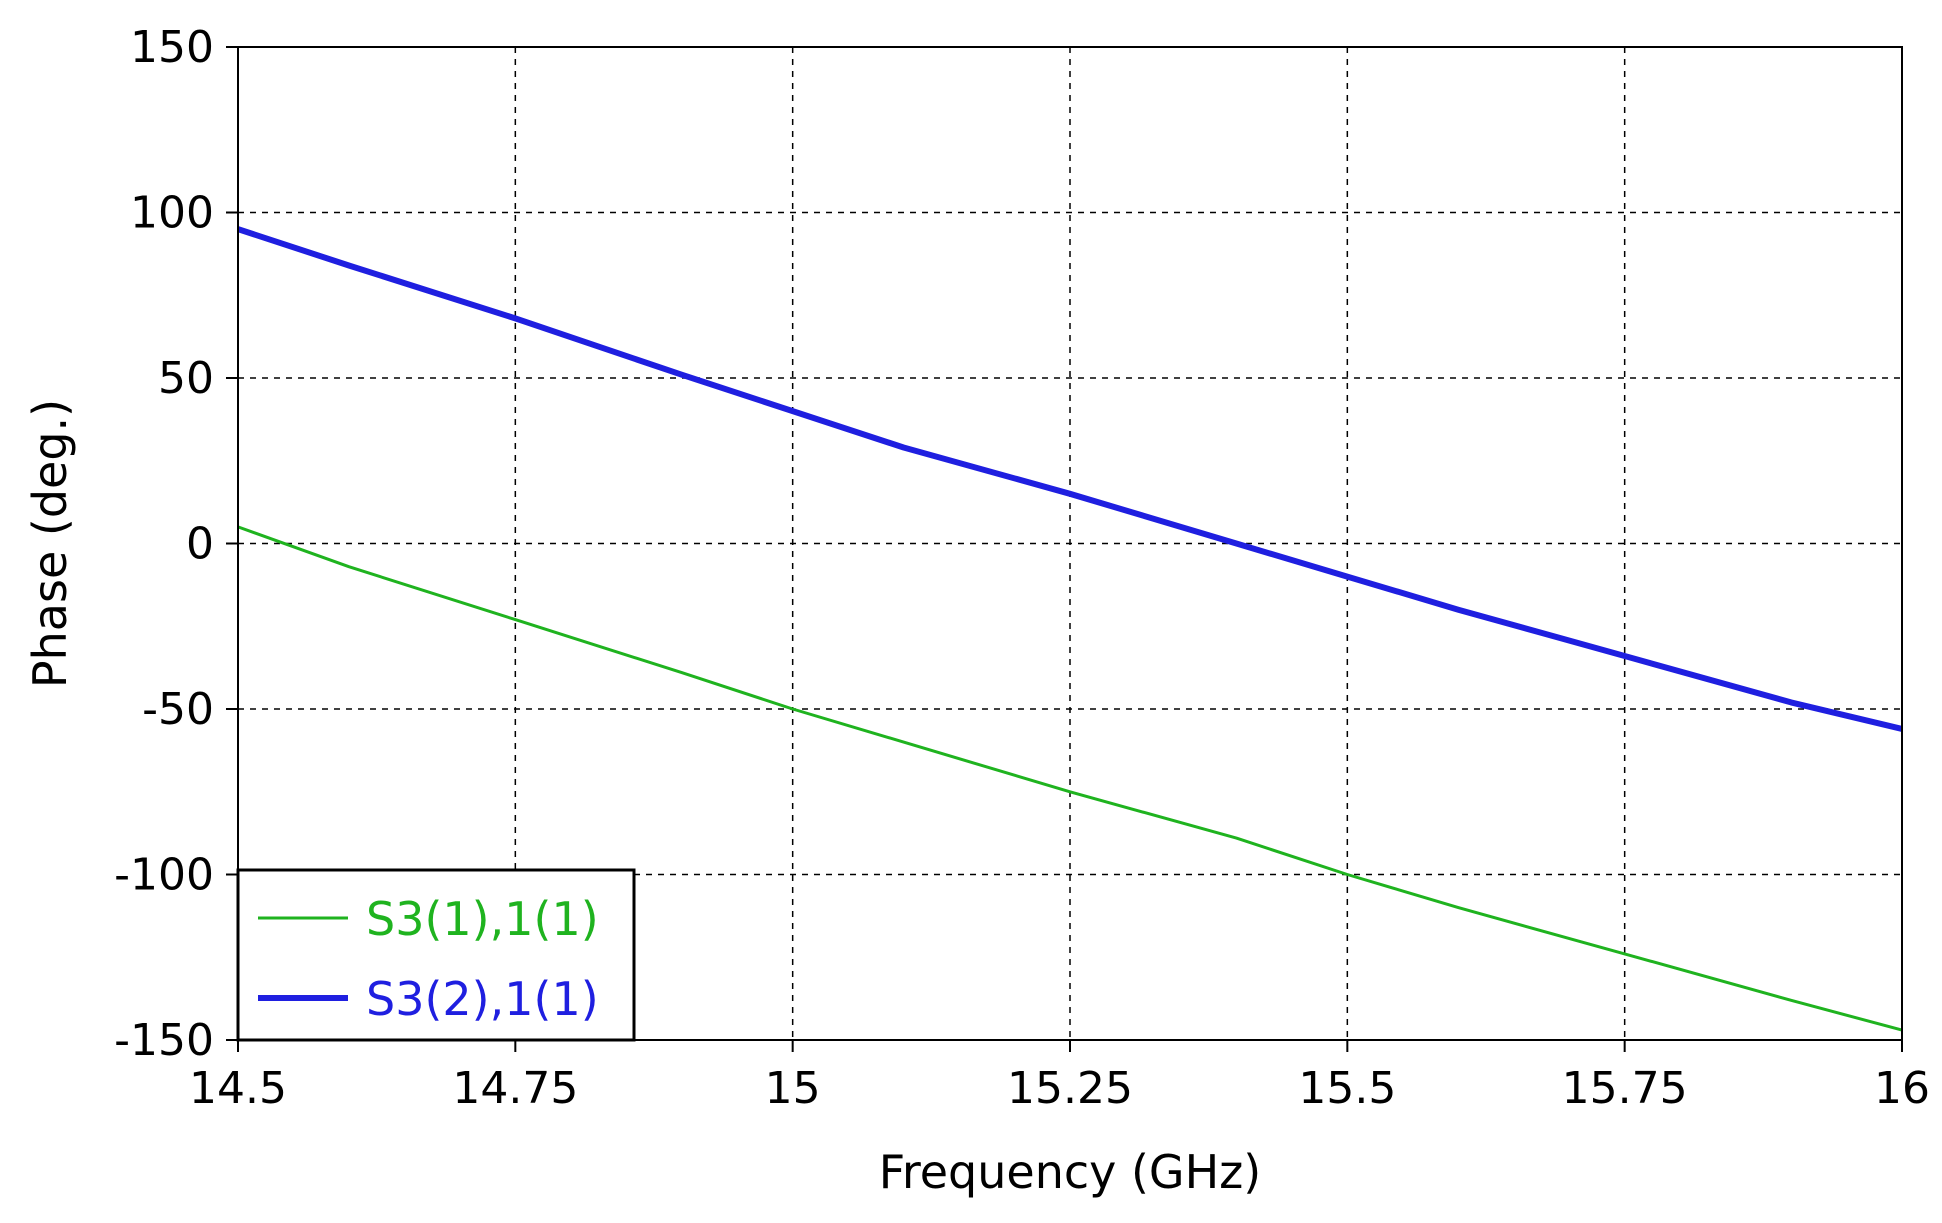 The height and width of the screenshot is (1223, 1942). Describe the element at coordinates (172, 213) in the screenshot. I see `y-tick-label: 100` at that location.